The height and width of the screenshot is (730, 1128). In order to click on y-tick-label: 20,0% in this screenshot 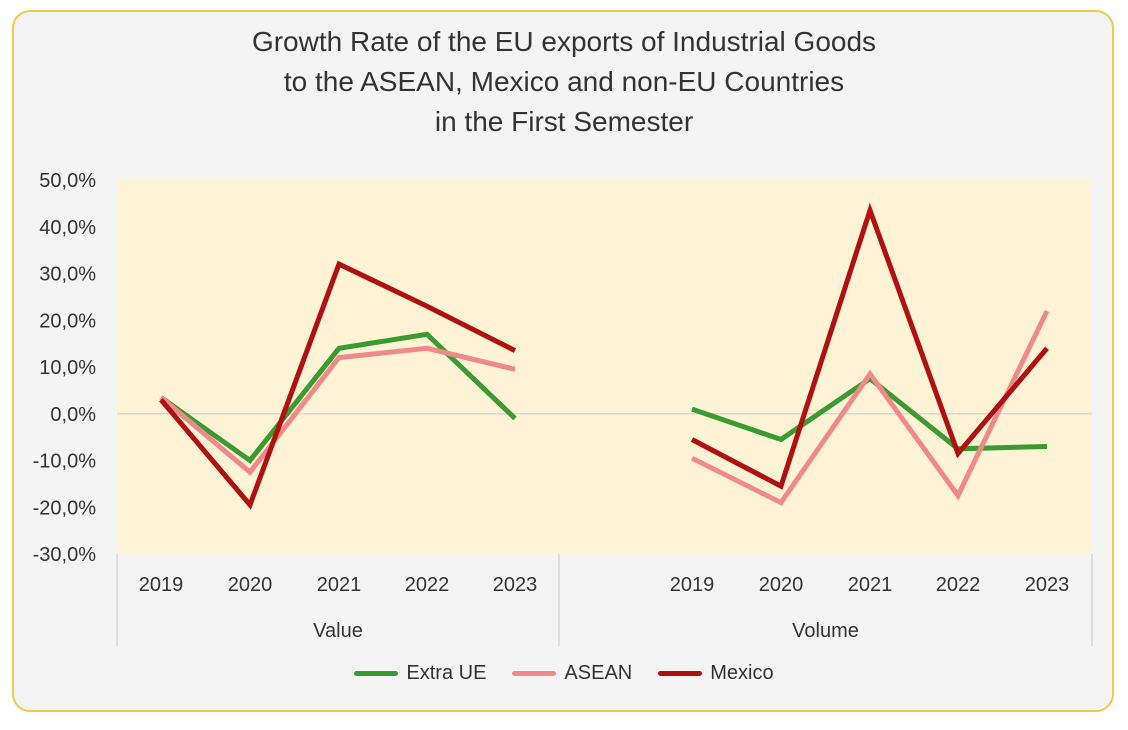, I will do `click(67, 321)`.